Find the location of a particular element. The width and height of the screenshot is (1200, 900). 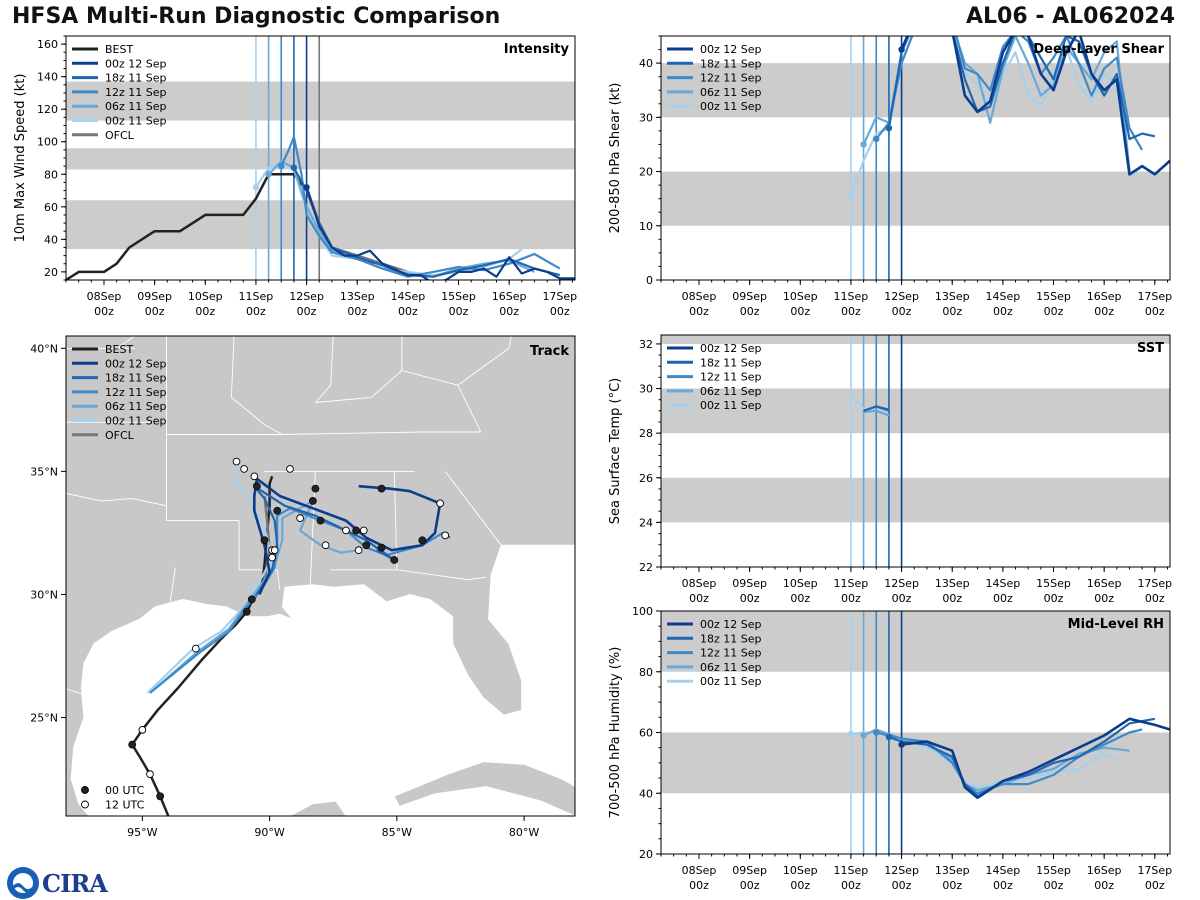

cira-logo: CIRA is located at coordinates (57, 883).